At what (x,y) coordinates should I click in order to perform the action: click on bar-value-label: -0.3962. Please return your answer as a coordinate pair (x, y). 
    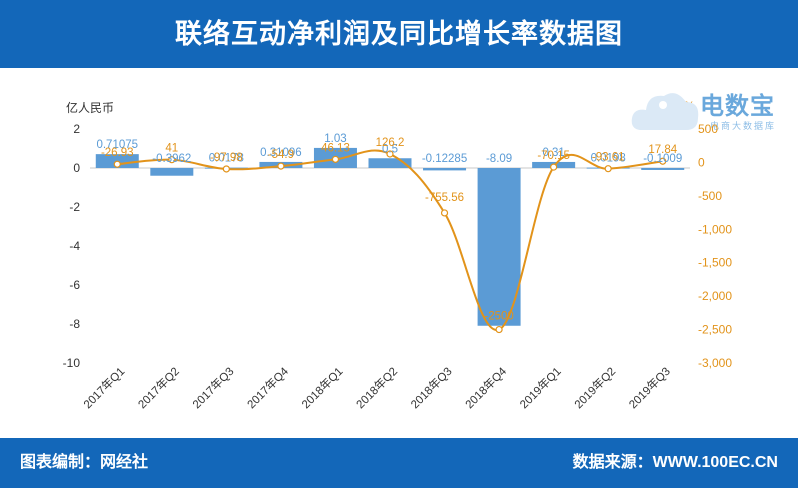
    Looking at the image, I should click on (171, 159).